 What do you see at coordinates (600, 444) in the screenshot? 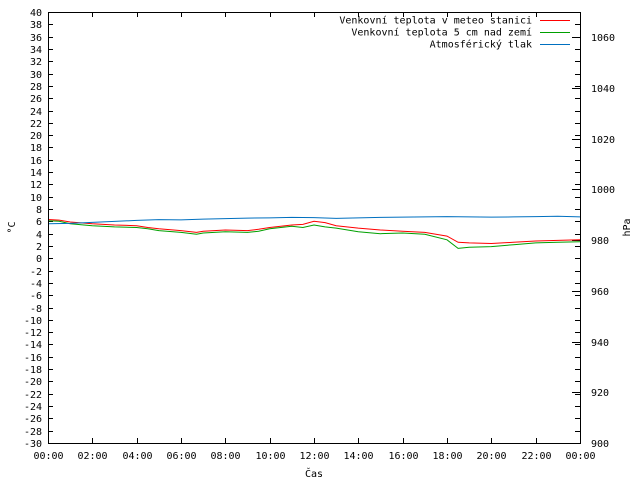
I see `y2-tick-label: 900` at bounding box center [600, 444].